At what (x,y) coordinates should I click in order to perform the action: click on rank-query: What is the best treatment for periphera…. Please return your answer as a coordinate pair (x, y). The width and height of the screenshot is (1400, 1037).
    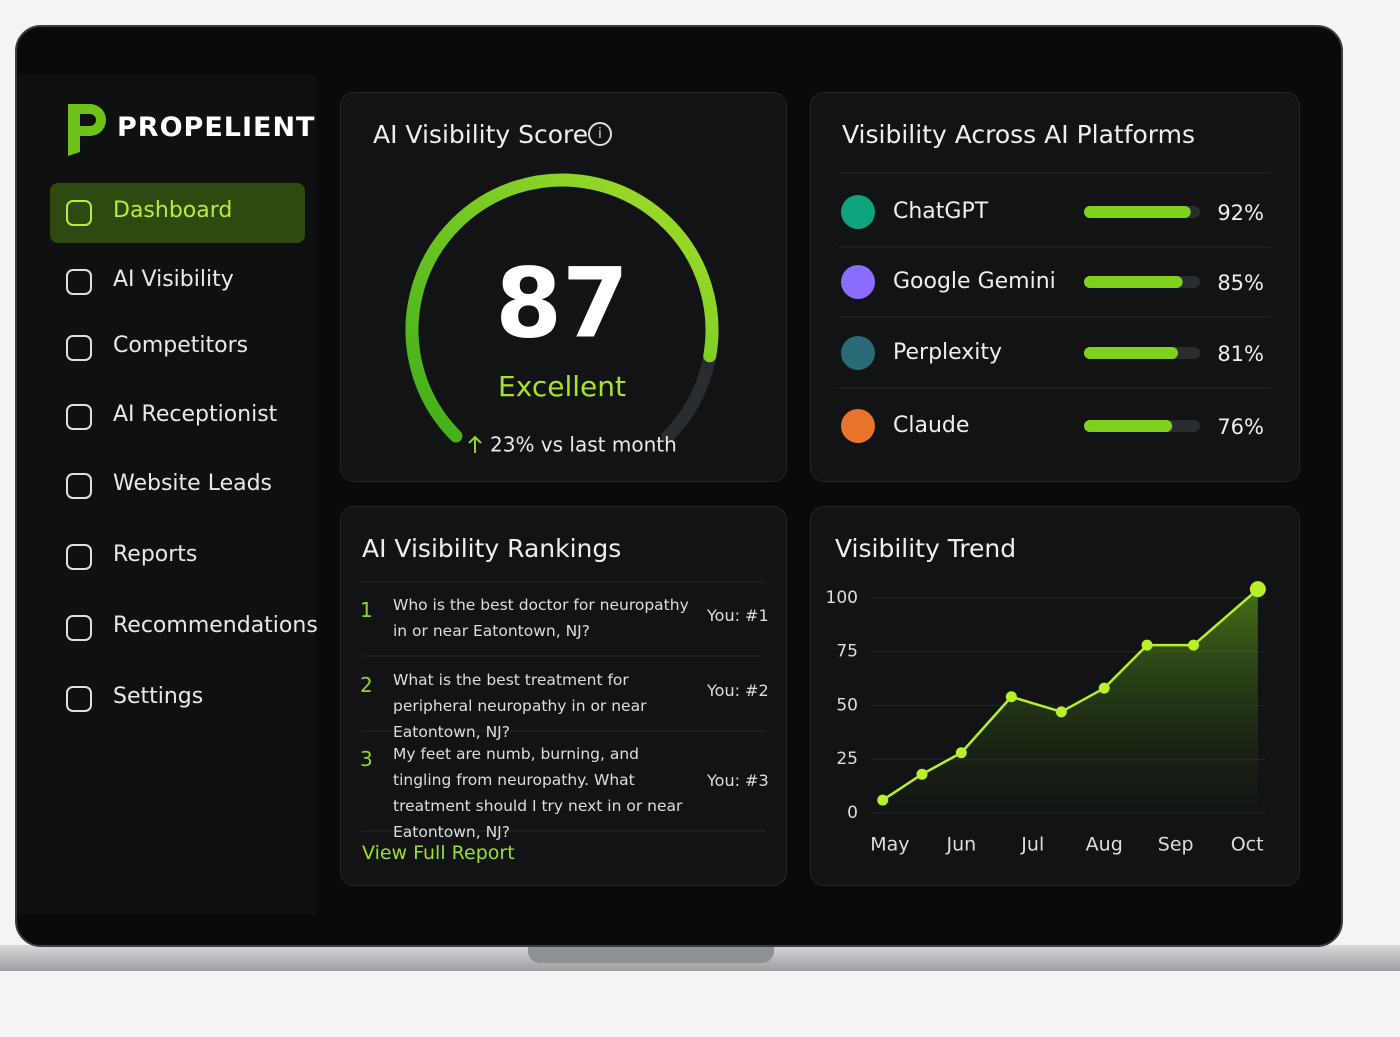
    Looking at the image, I should click on (520, 706).